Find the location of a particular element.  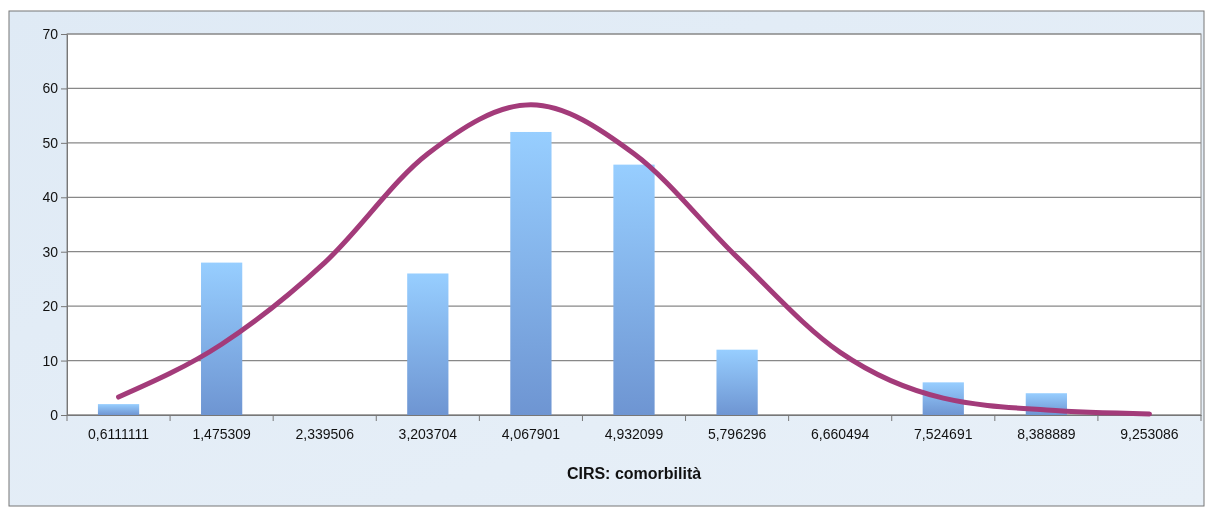

x-tick-label: 1,475309 is located at coordinates (222, 433).